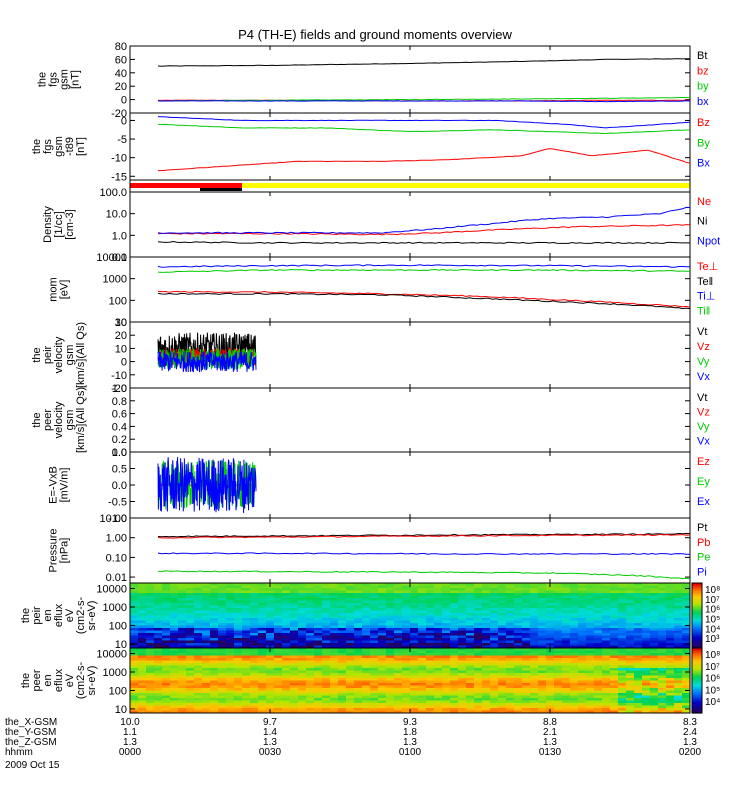  Describe the element at coordinates (81, 616) in the screenshot. I see `ylabel-line: (cm2-s-` at that location.